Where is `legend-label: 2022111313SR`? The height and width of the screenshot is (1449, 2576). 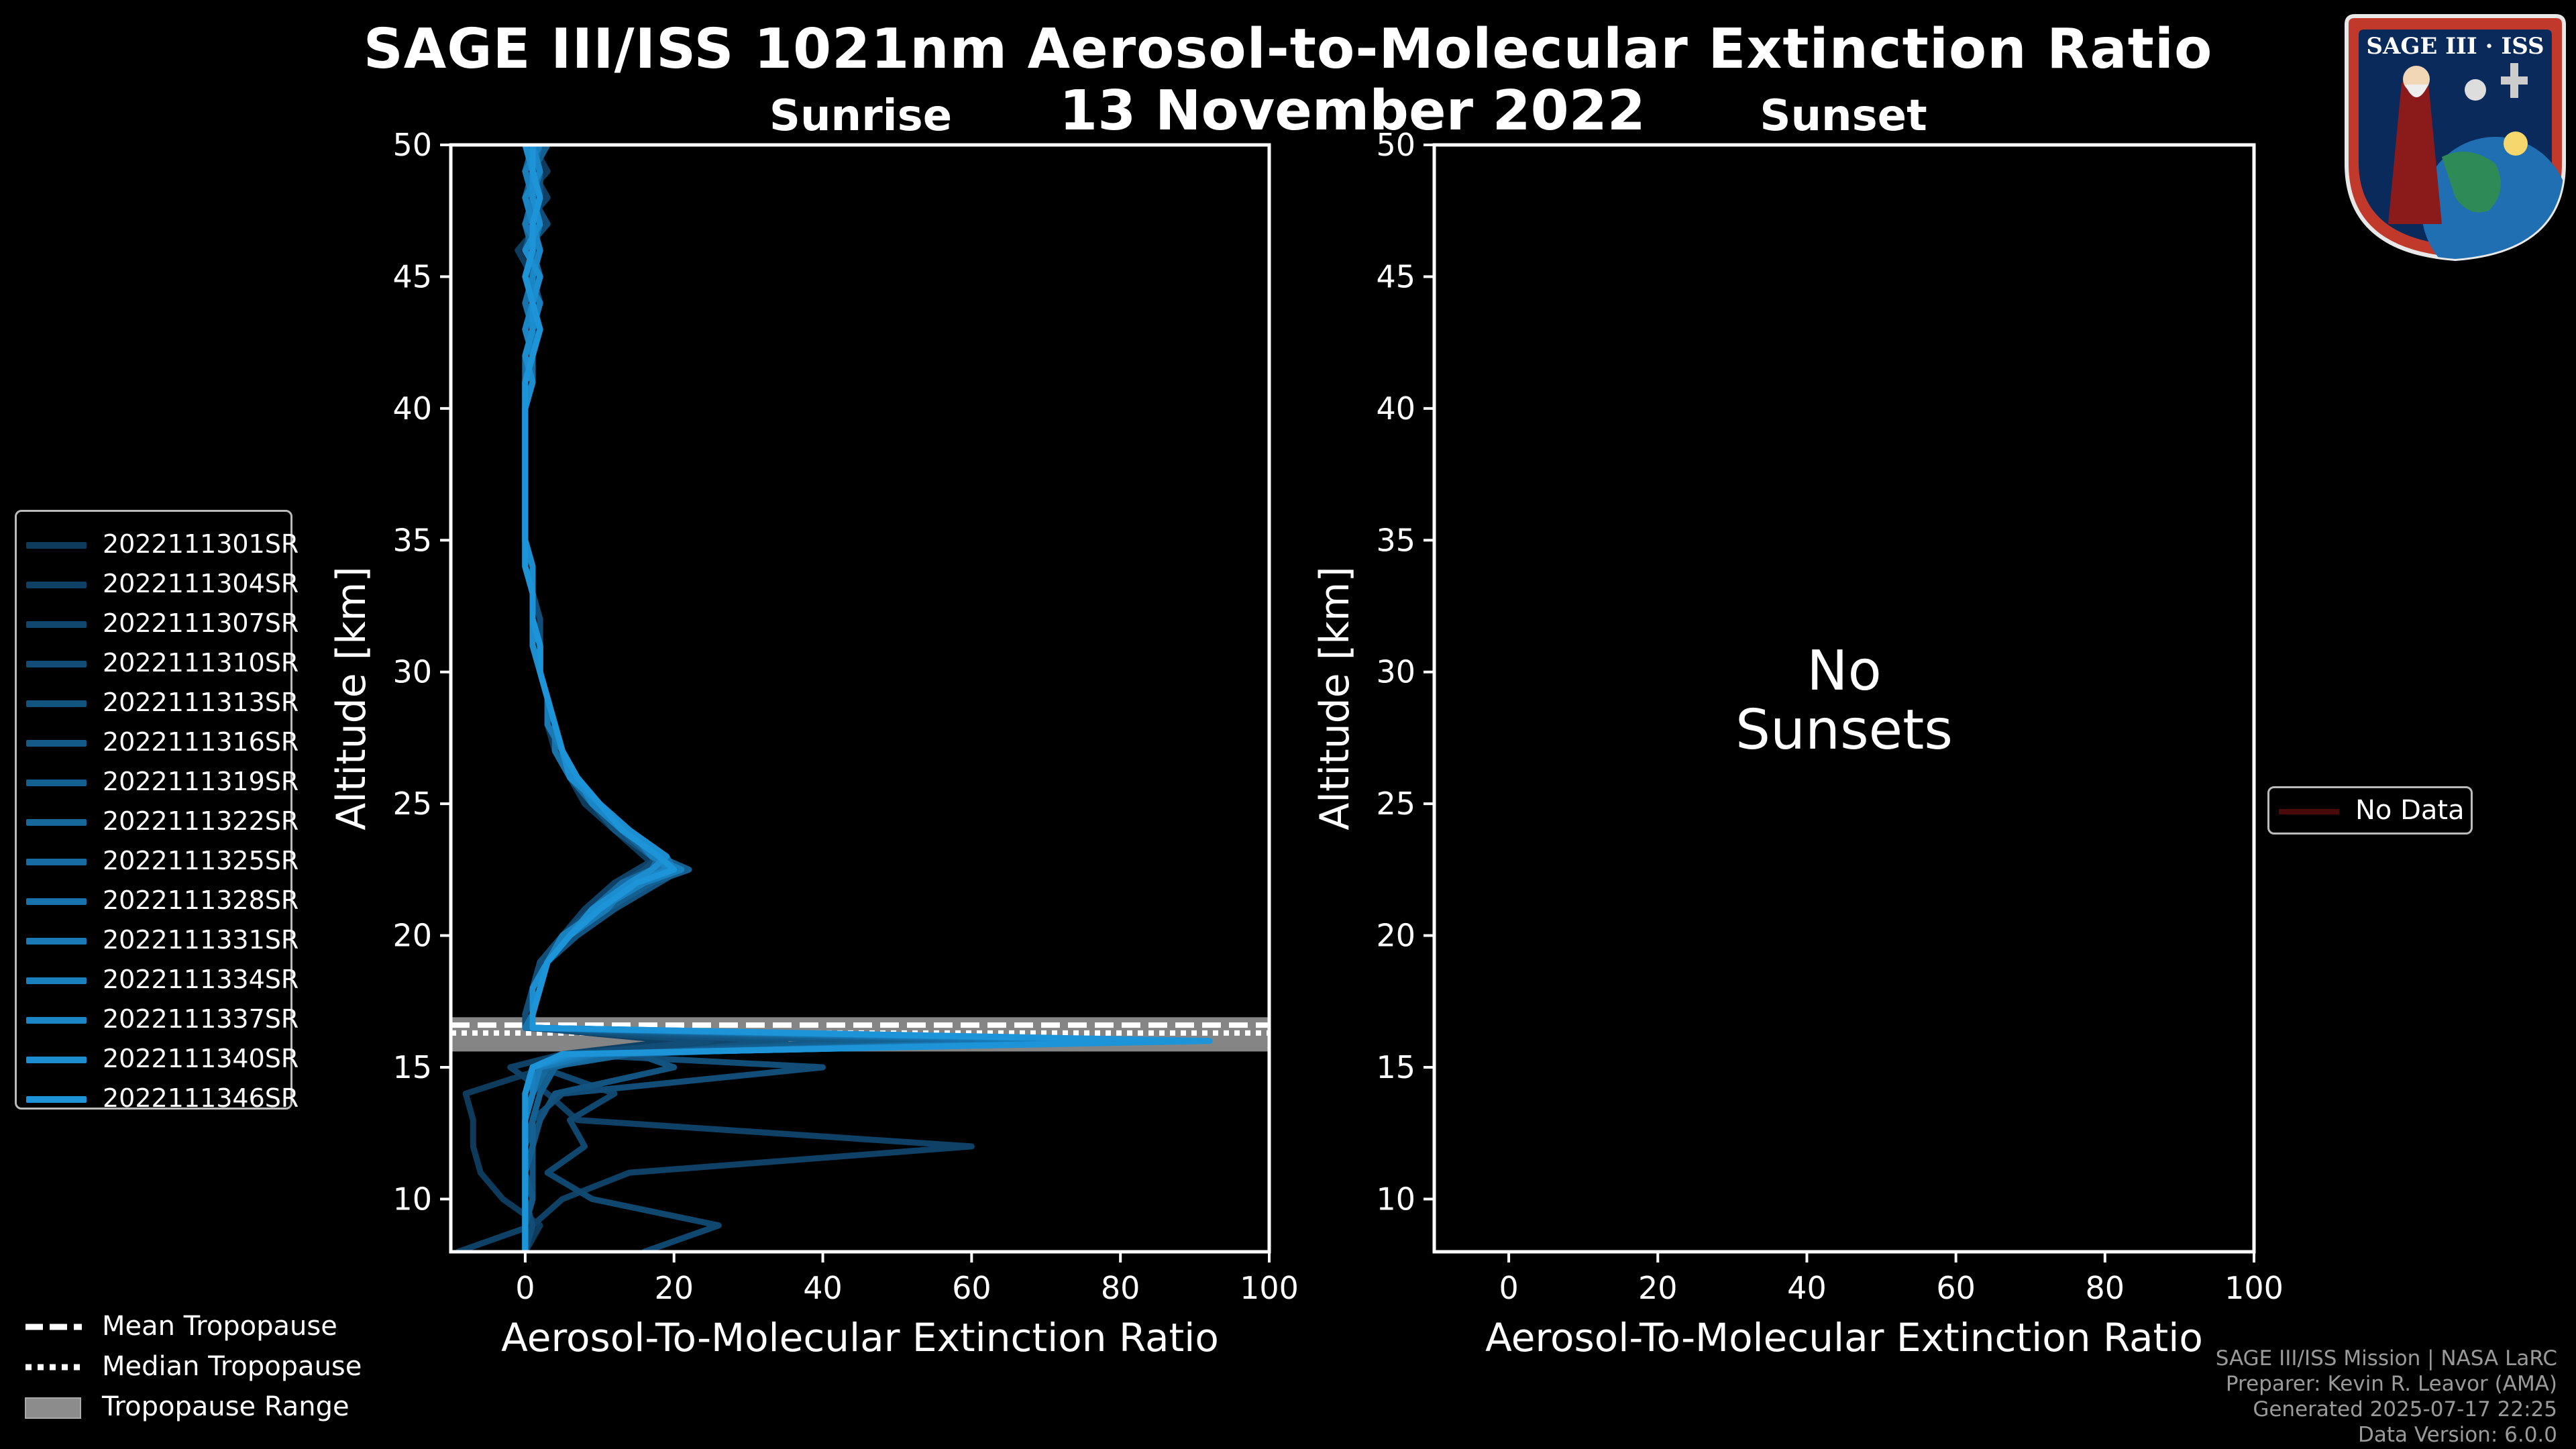
legend-label: 2022111313SR is located at coordinates (201, 702).